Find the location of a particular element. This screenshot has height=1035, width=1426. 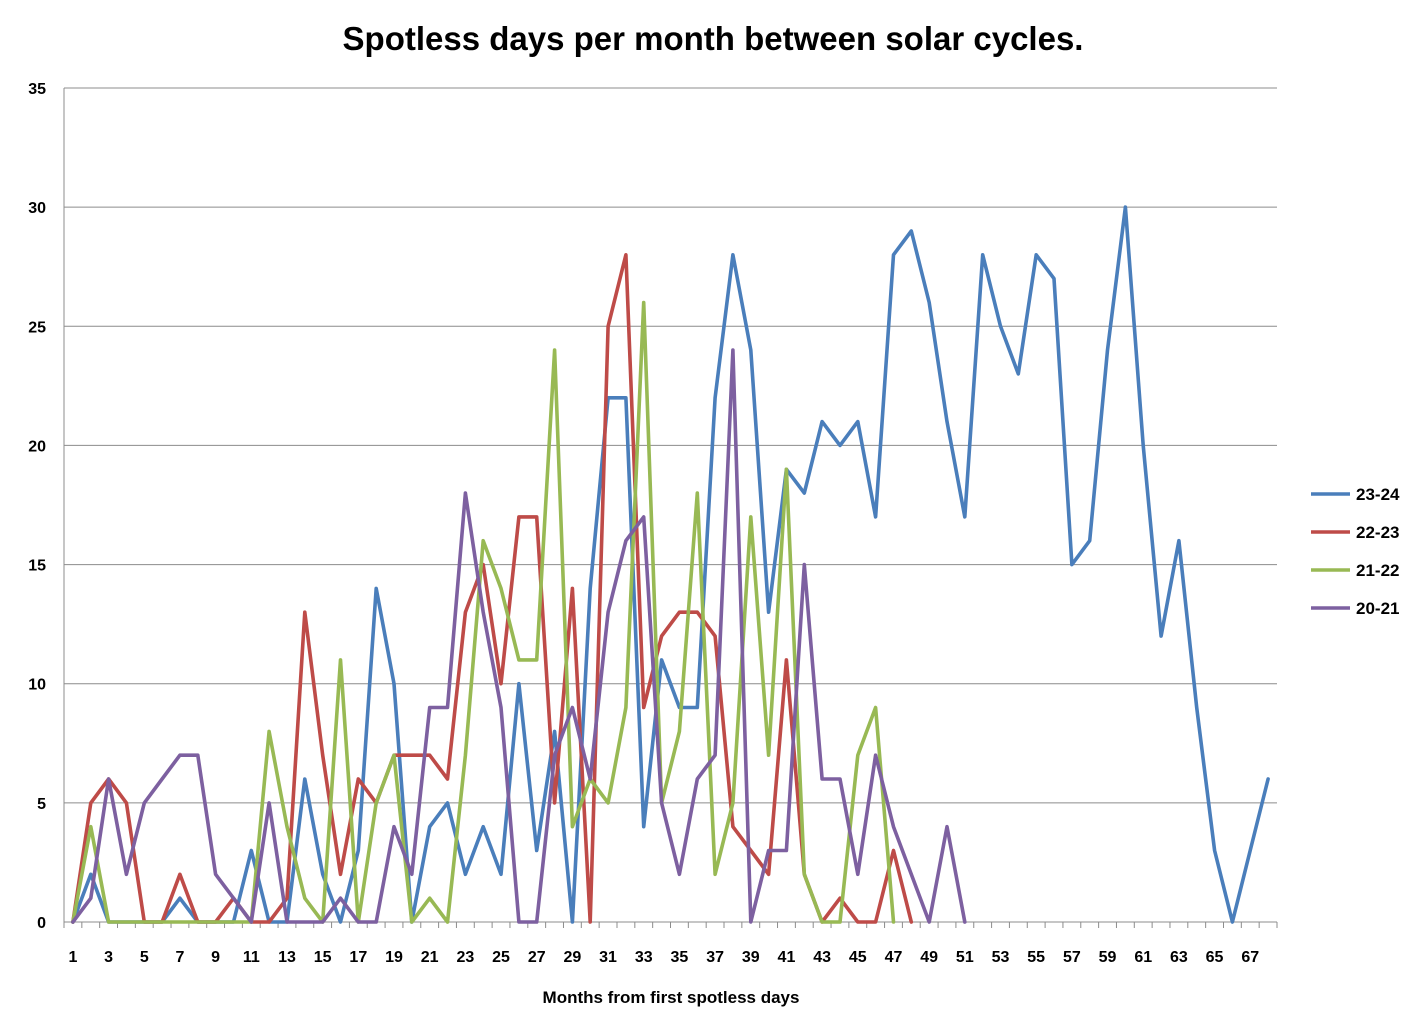

x-tick-label: 59 is located at coordinates (1108, 957).